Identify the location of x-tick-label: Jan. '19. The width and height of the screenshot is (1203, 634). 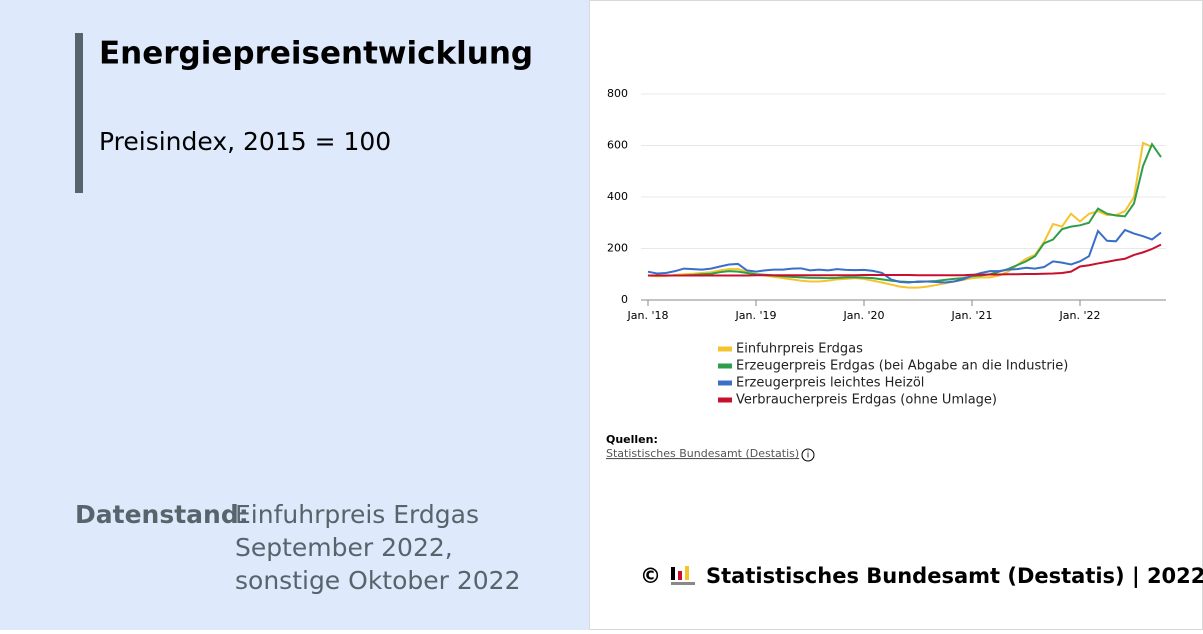
(756, 315).